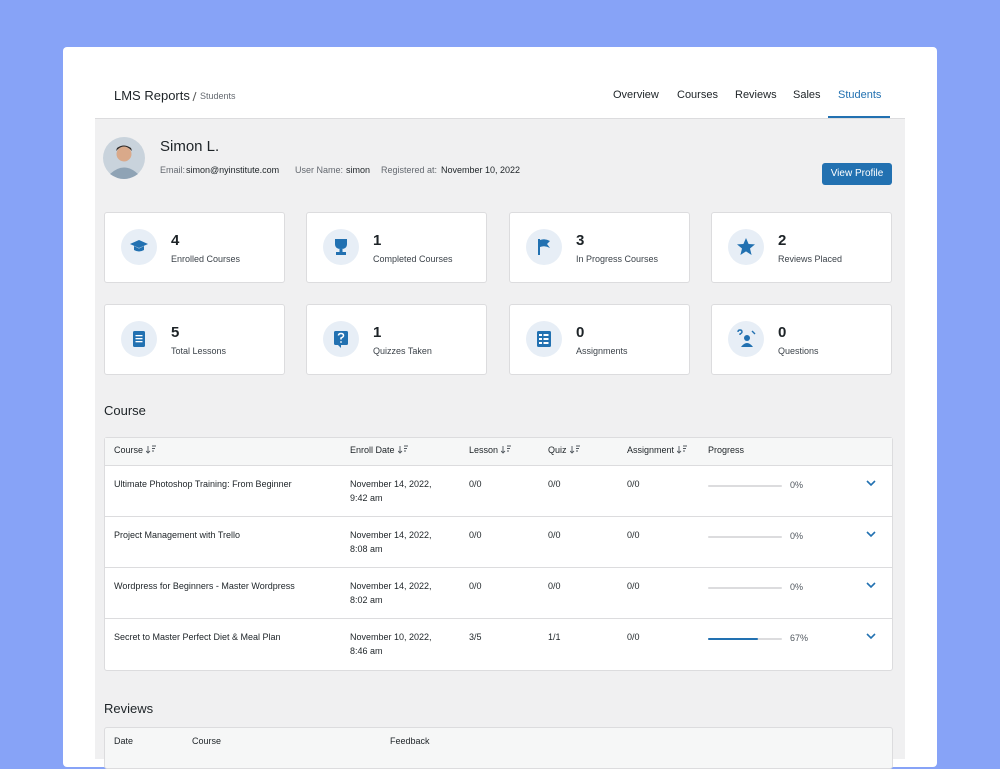 This screenshot has height=769, width=1000. I want to click on enroll-time: 9:42 am, so click(366, 498).